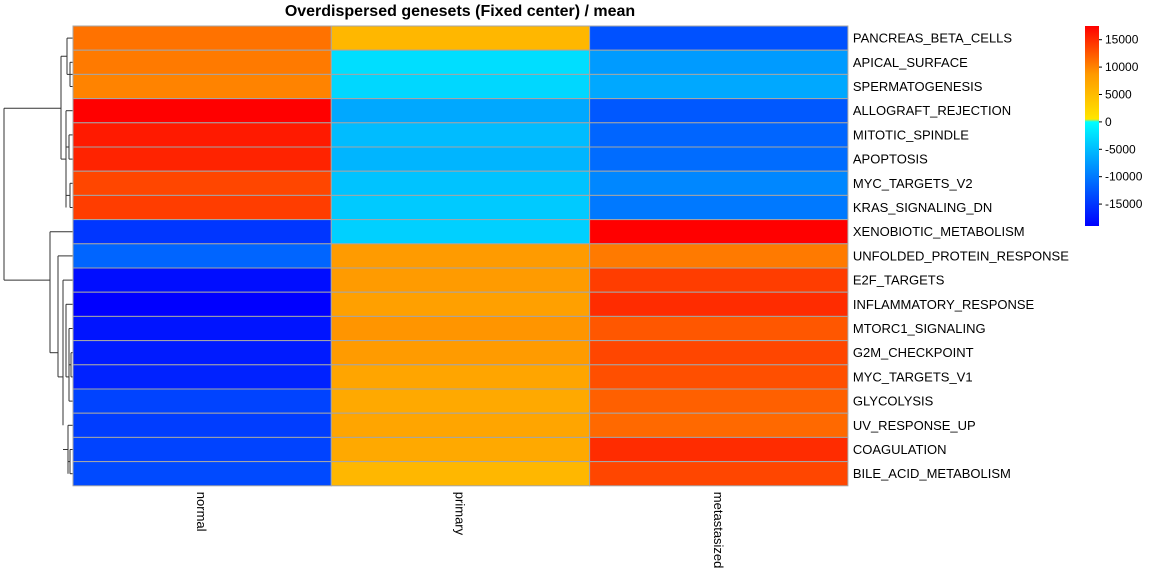 This screenshot has width=1152, height=576. Describe the element at coordinates (900, 449) in the screenshot. I see `row-label: COAGULATION` at that location.